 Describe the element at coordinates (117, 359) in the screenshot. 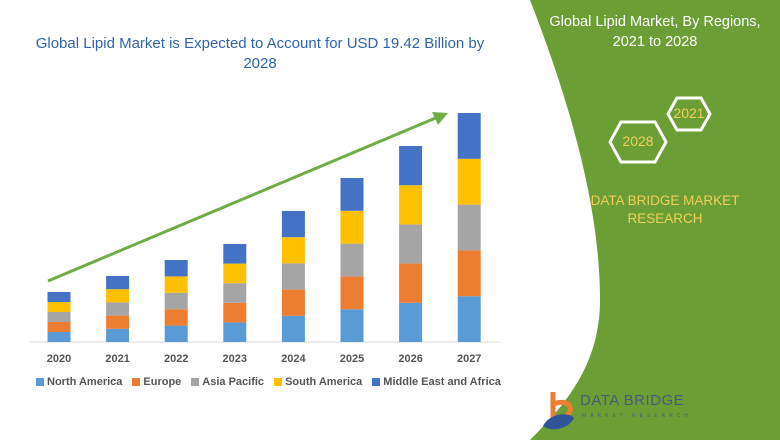

I see `x-tick-label: 2021` at that location.